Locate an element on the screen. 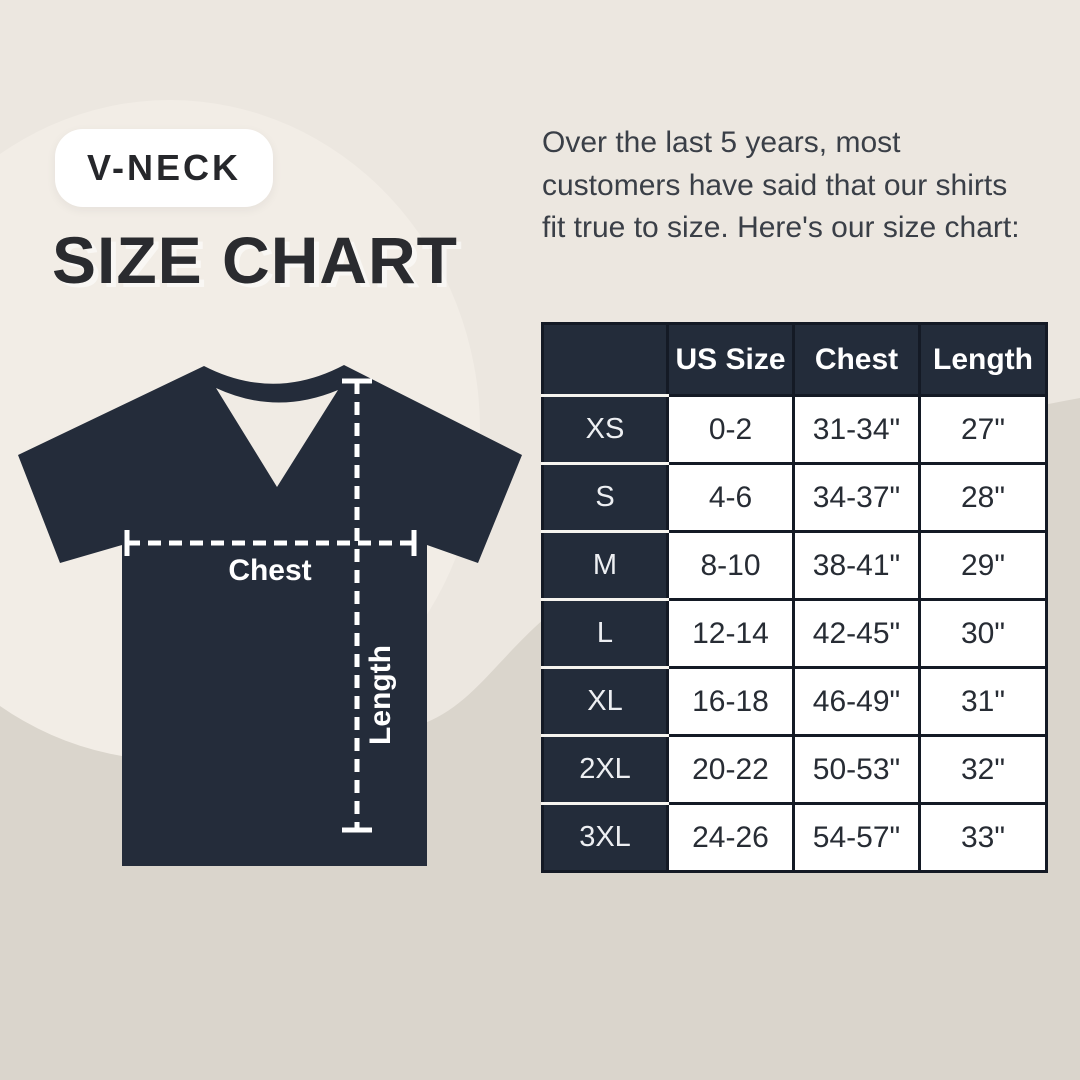 The height and width of the screenshot is (1080, 1080). table-row: 3XL 24-26 54-57" 33" is located at coordinates (794, 837).